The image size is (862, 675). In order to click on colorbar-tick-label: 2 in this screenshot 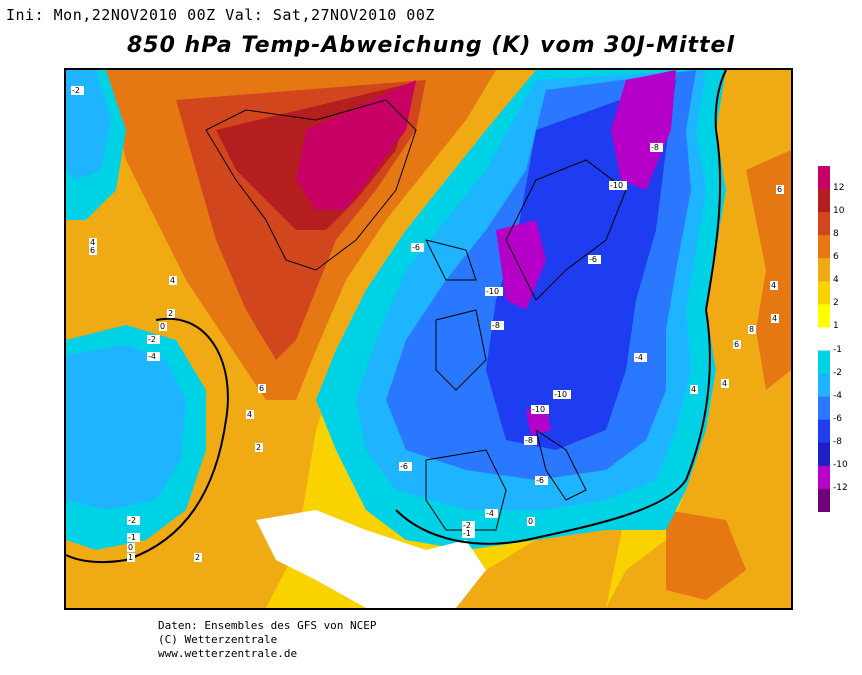, I will do `click(836, 303)`.